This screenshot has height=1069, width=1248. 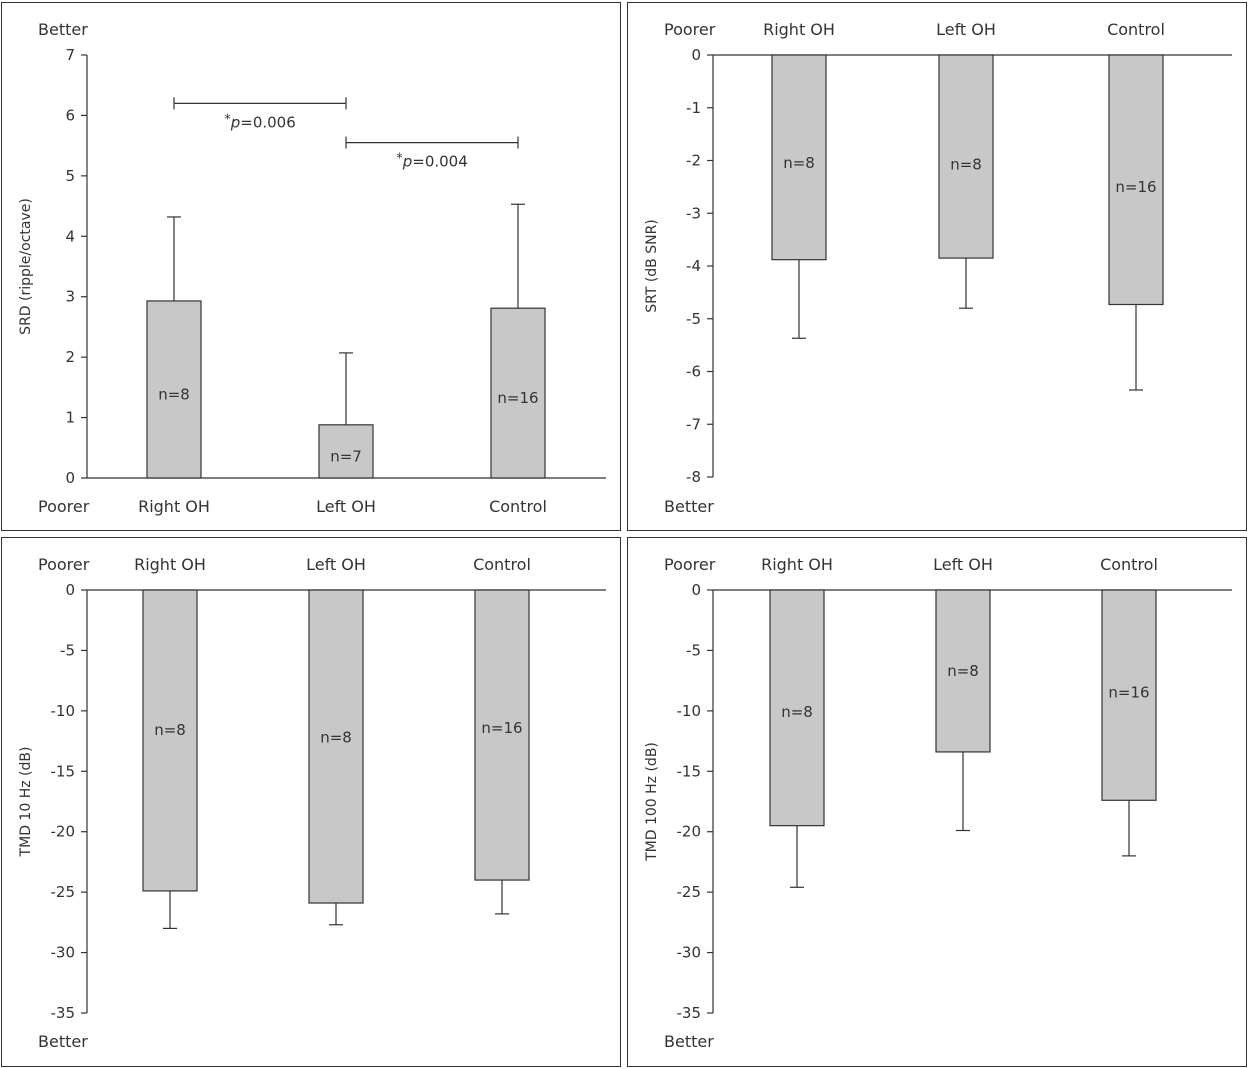 What do you see at coordinates (346, 456) in the screenshot?
I see `n-label: n=7` at bounding box center [346, 456].